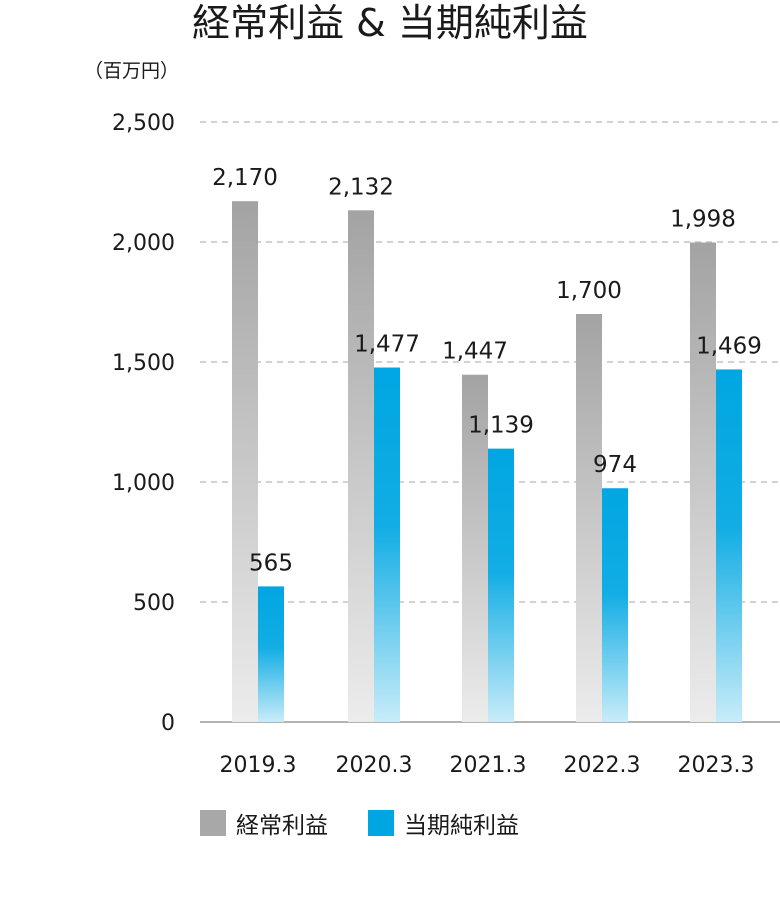 The width and height of the screenshot is (780, 922). What do you see at coordinates (716, 765) in the screenshot?
I see `x-tick-label: 2023.3` at bounding box center [716, 765].